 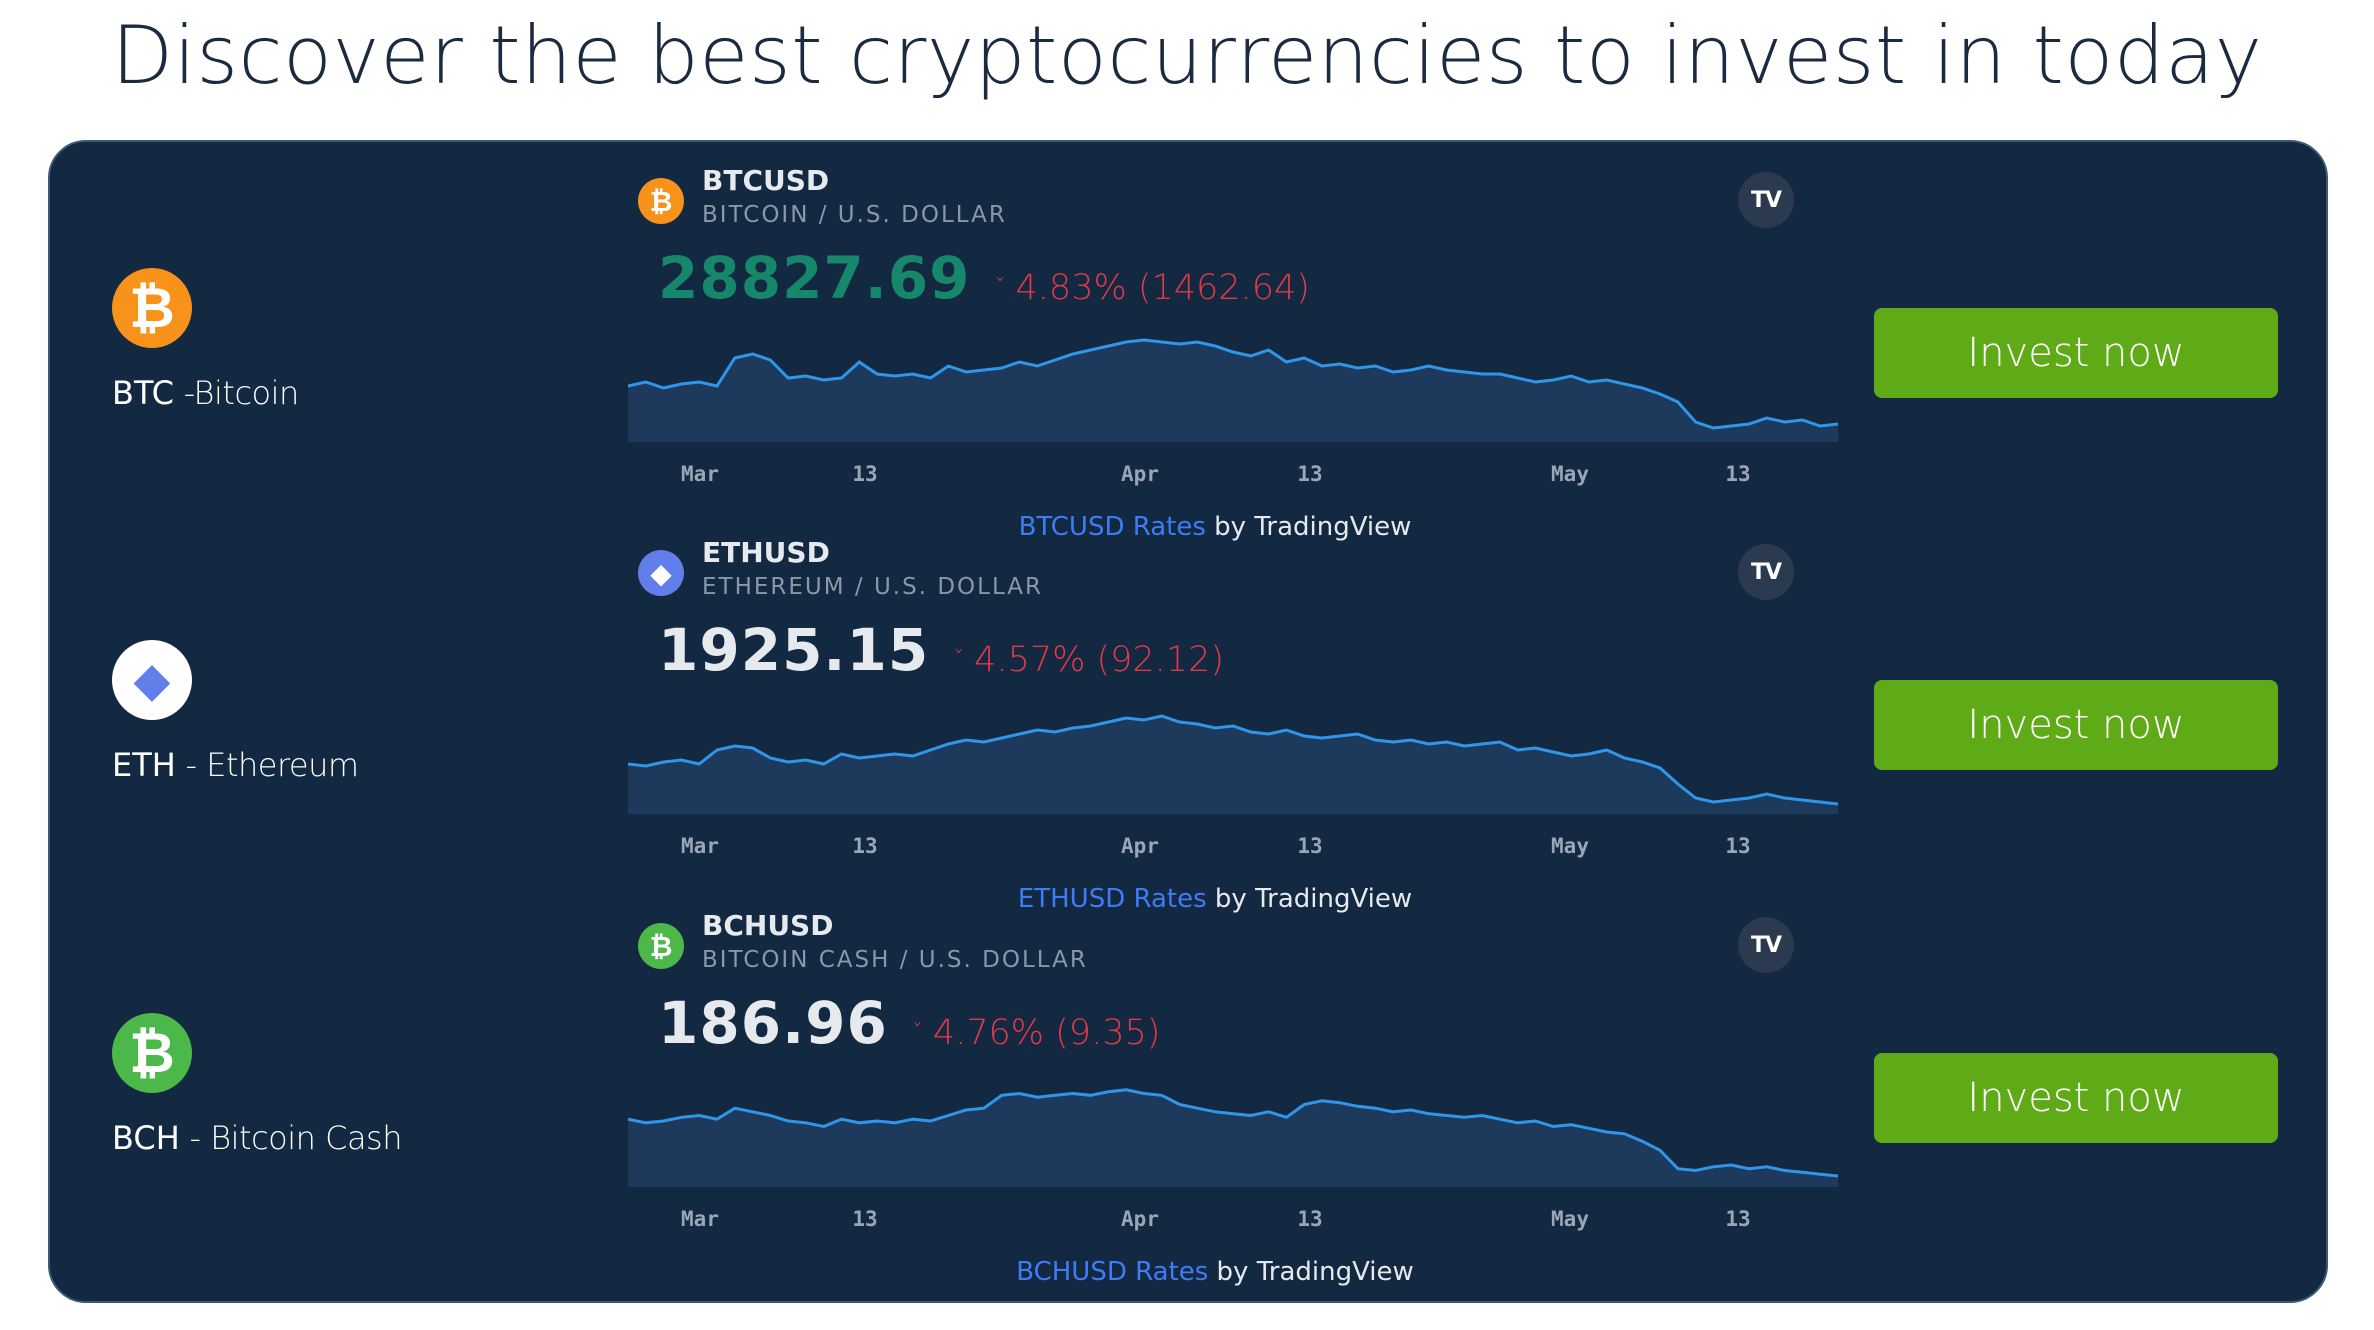 What do you see at coordinates (144, 765) in the screenshot?
I see `coin-symbol: ETH` at bounding box center [144, 765].